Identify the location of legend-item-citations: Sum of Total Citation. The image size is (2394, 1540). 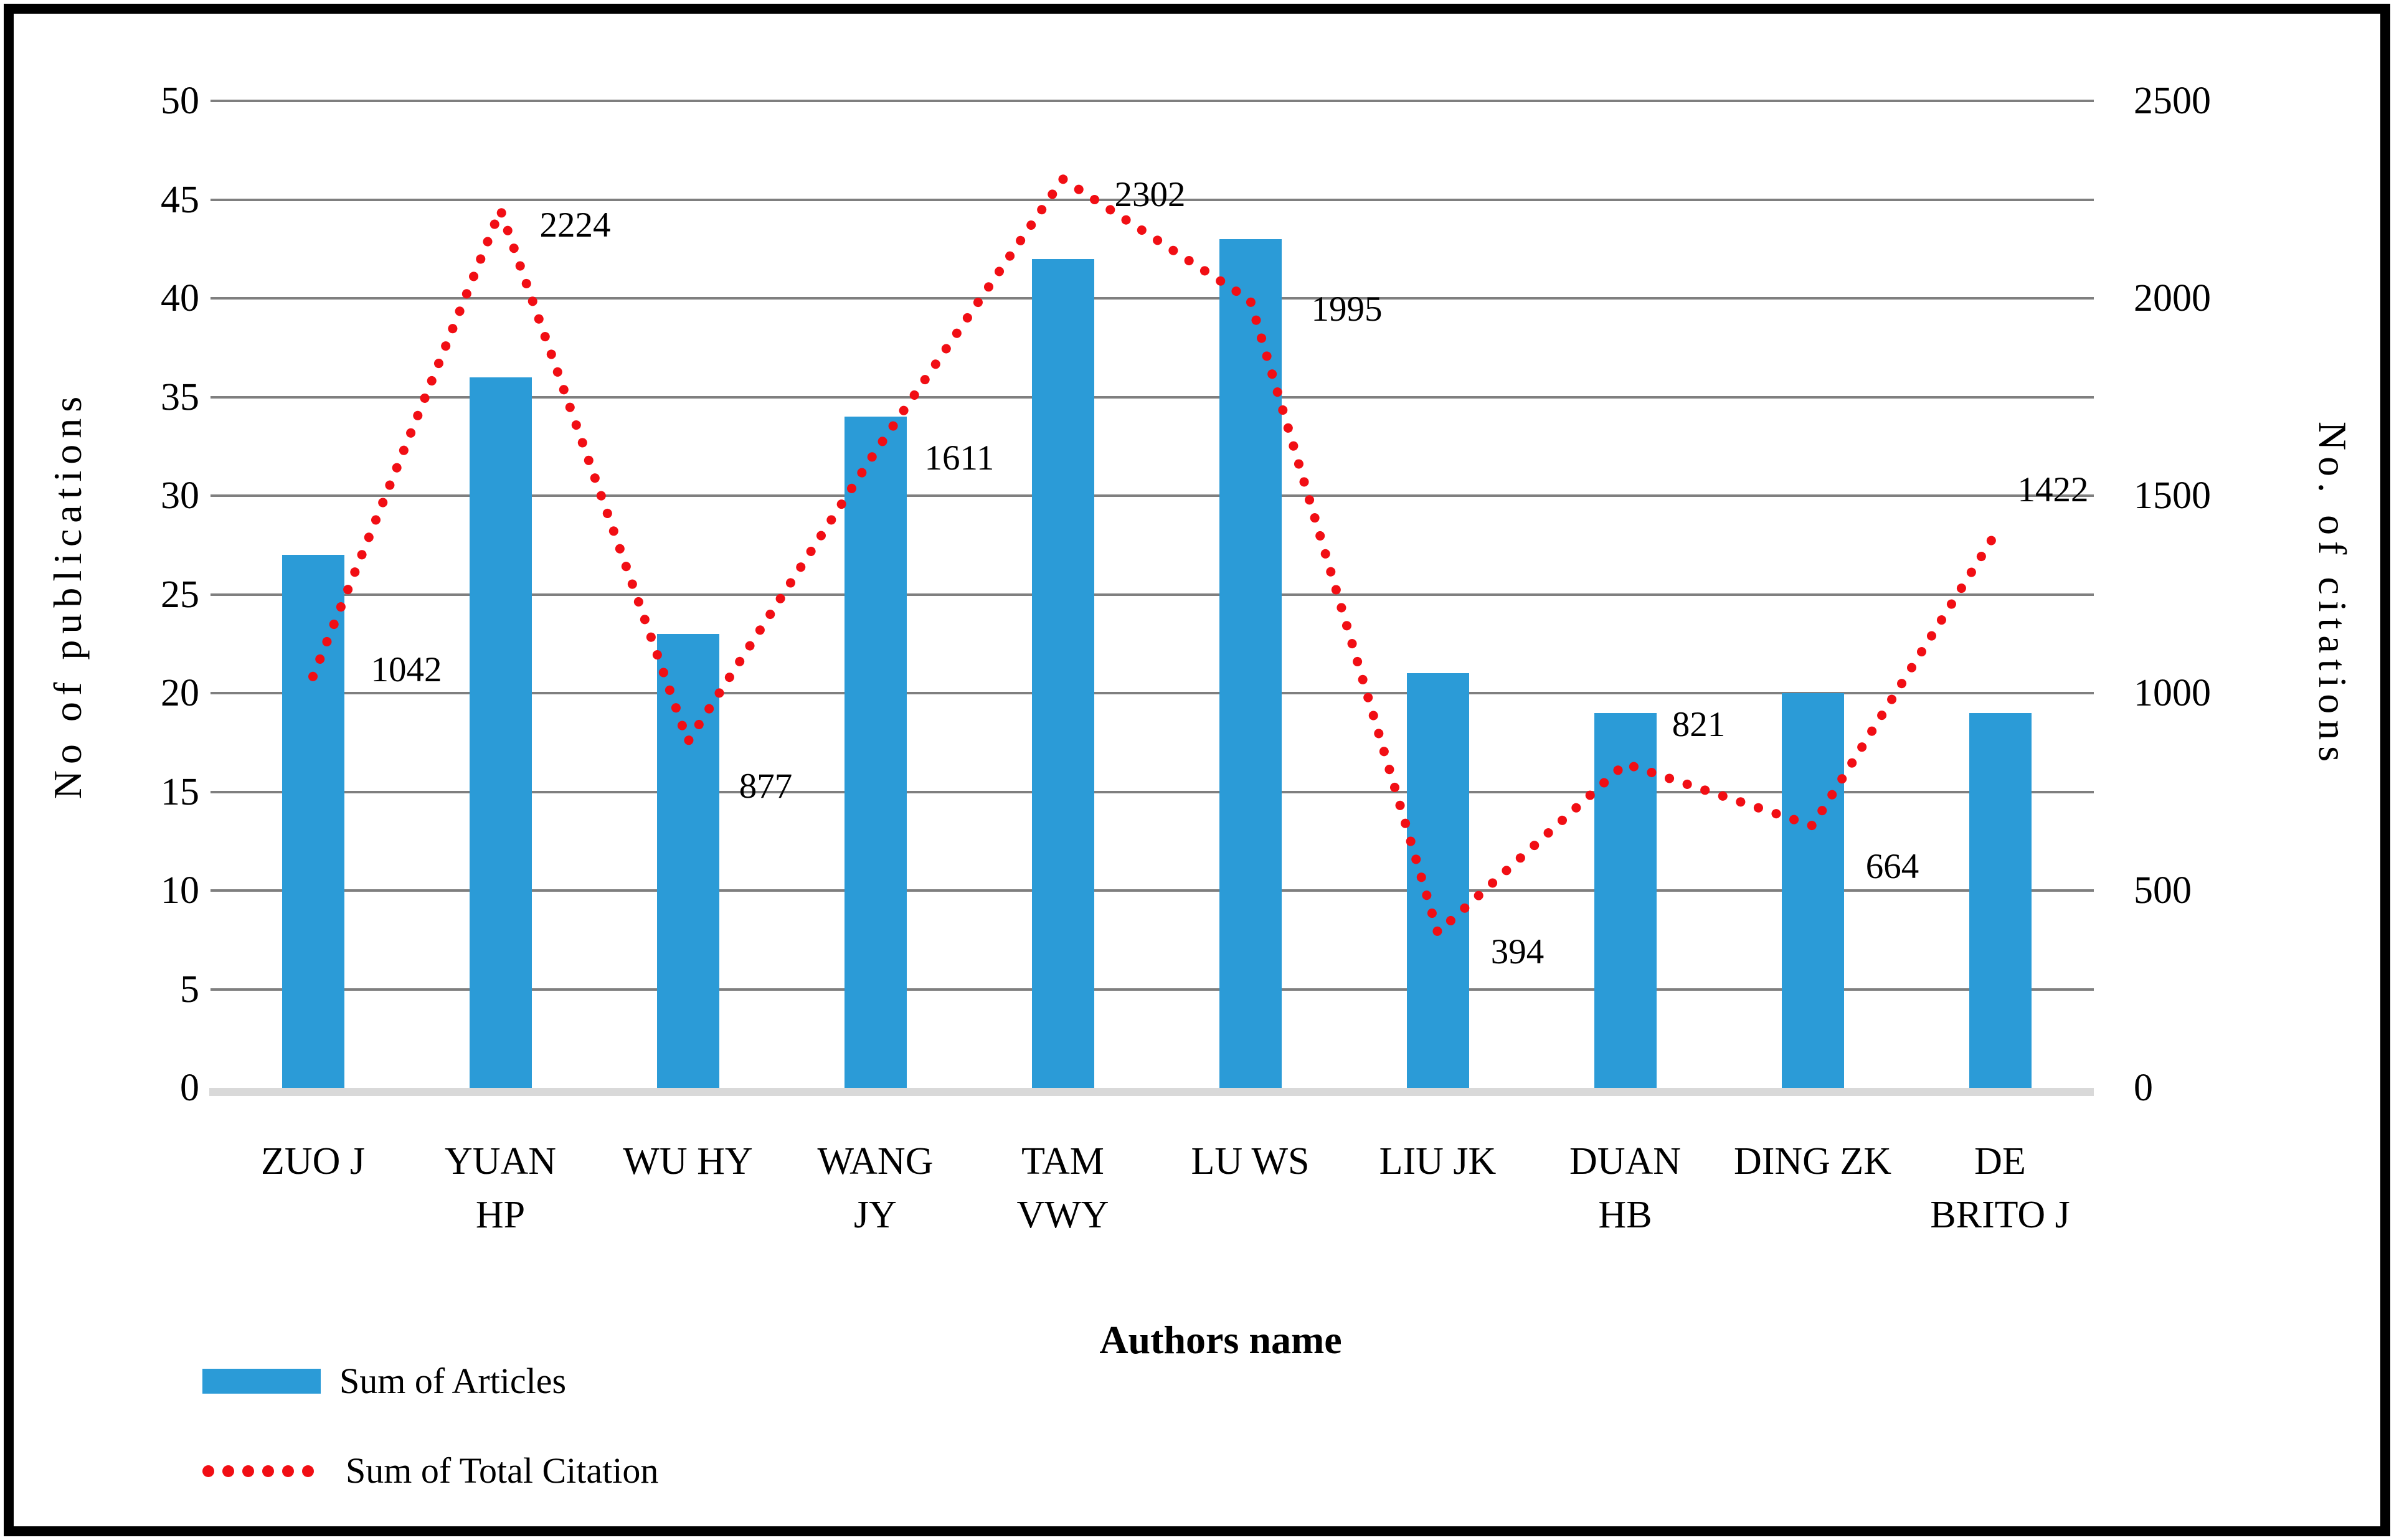
(430, 1471).